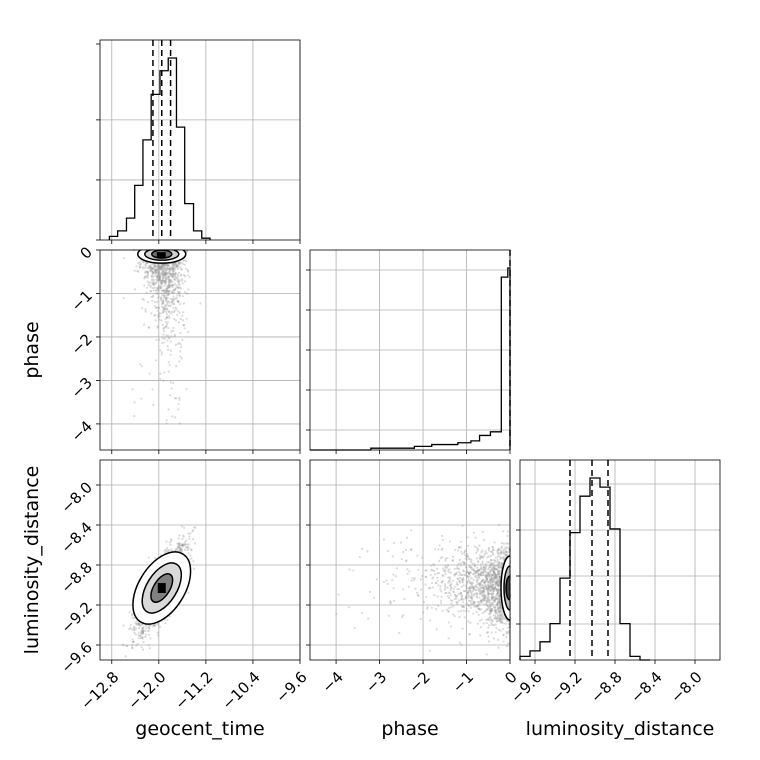  I want to click on histogram-luminosity-distance, so click(584, 569).